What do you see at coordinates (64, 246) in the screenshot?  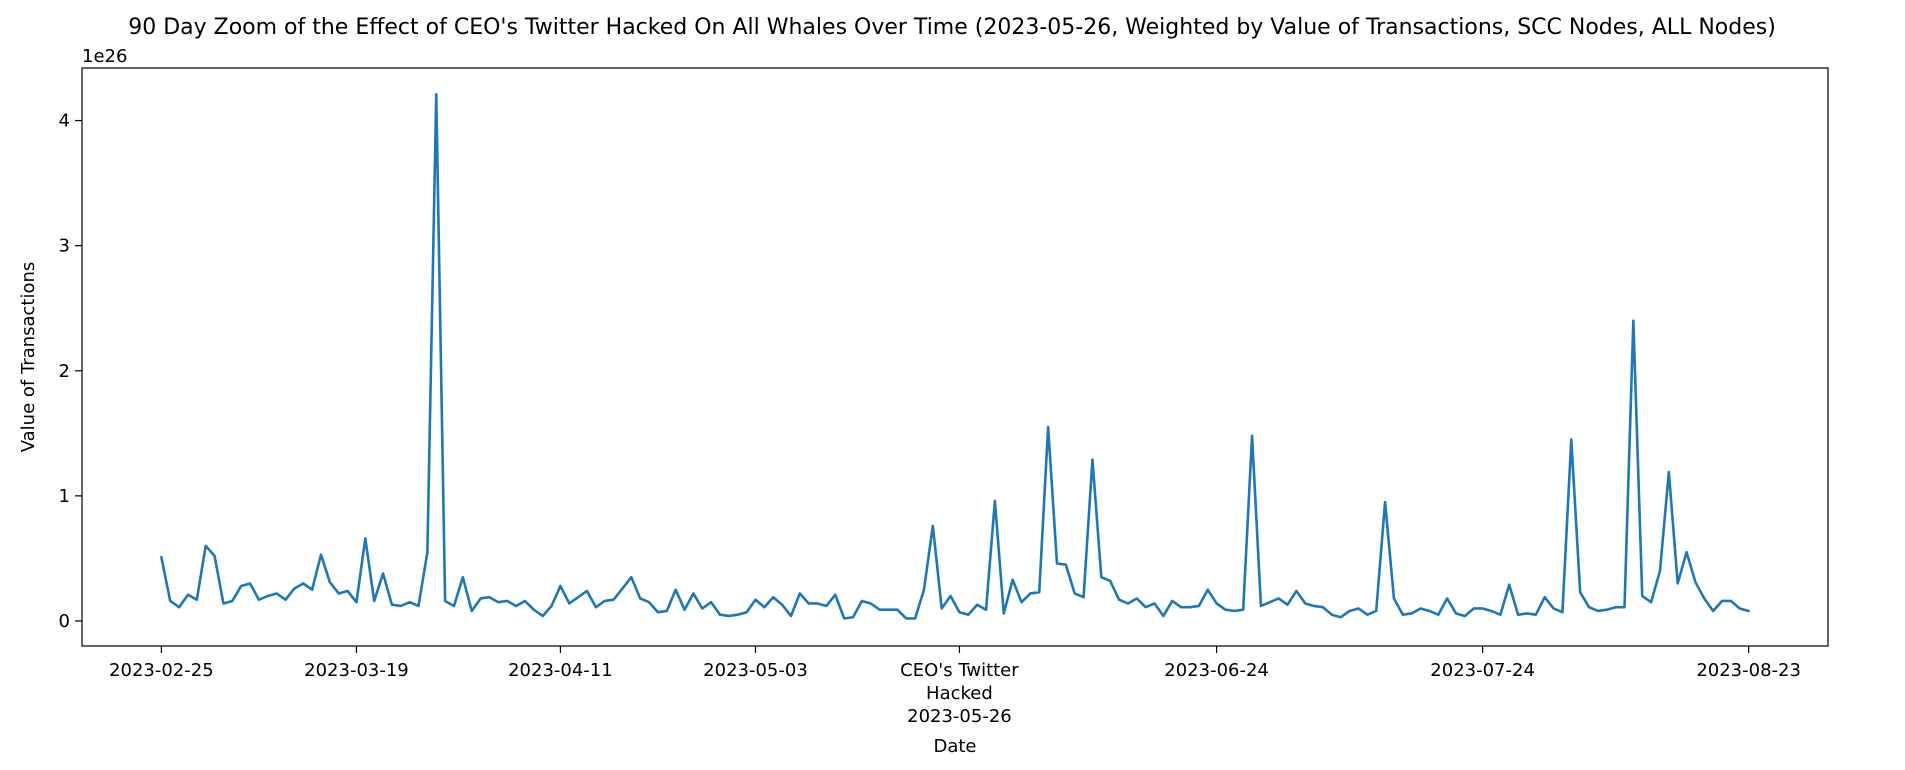 I see `y-tick-label: 3` at bounding box center [64, 246].